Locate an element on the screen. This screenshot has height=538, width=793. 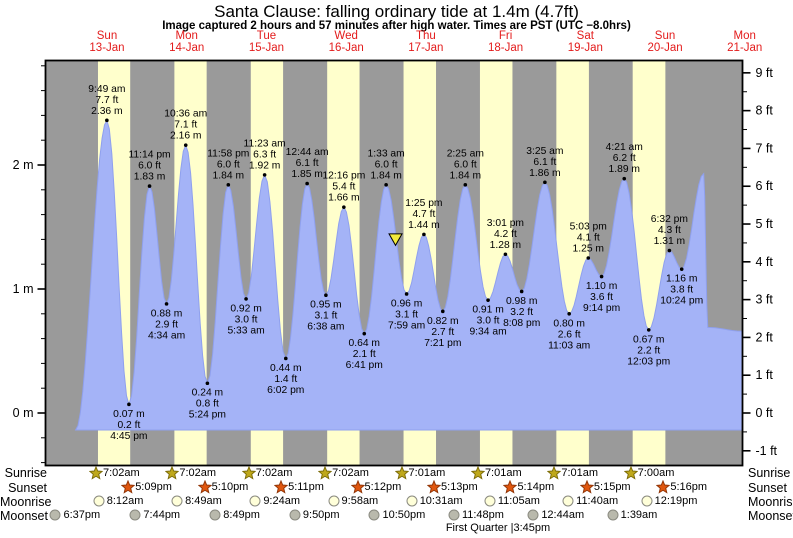
high-tide-annotation: 2:25 am 6.0 ft 1.84 m is located at coordinates (465, 164).